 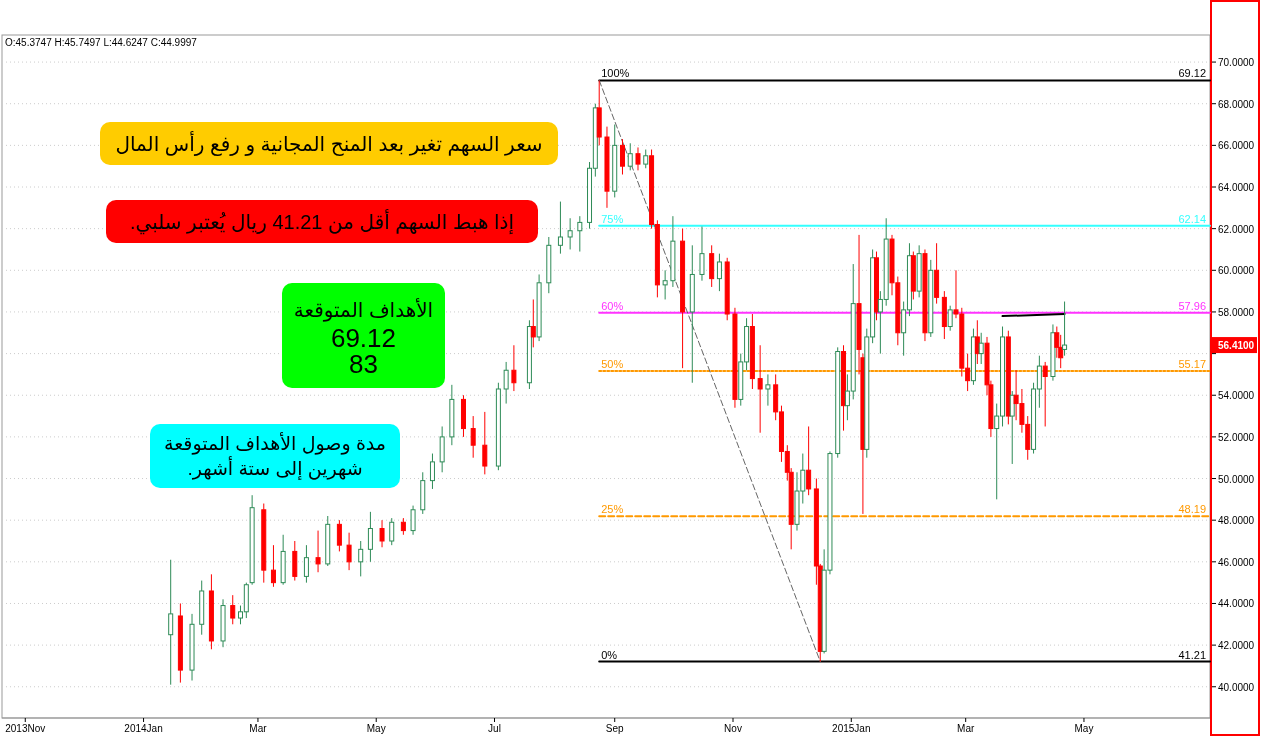 I want to click on y-tick-label: 44.0000, so click(x=1236, y=604).